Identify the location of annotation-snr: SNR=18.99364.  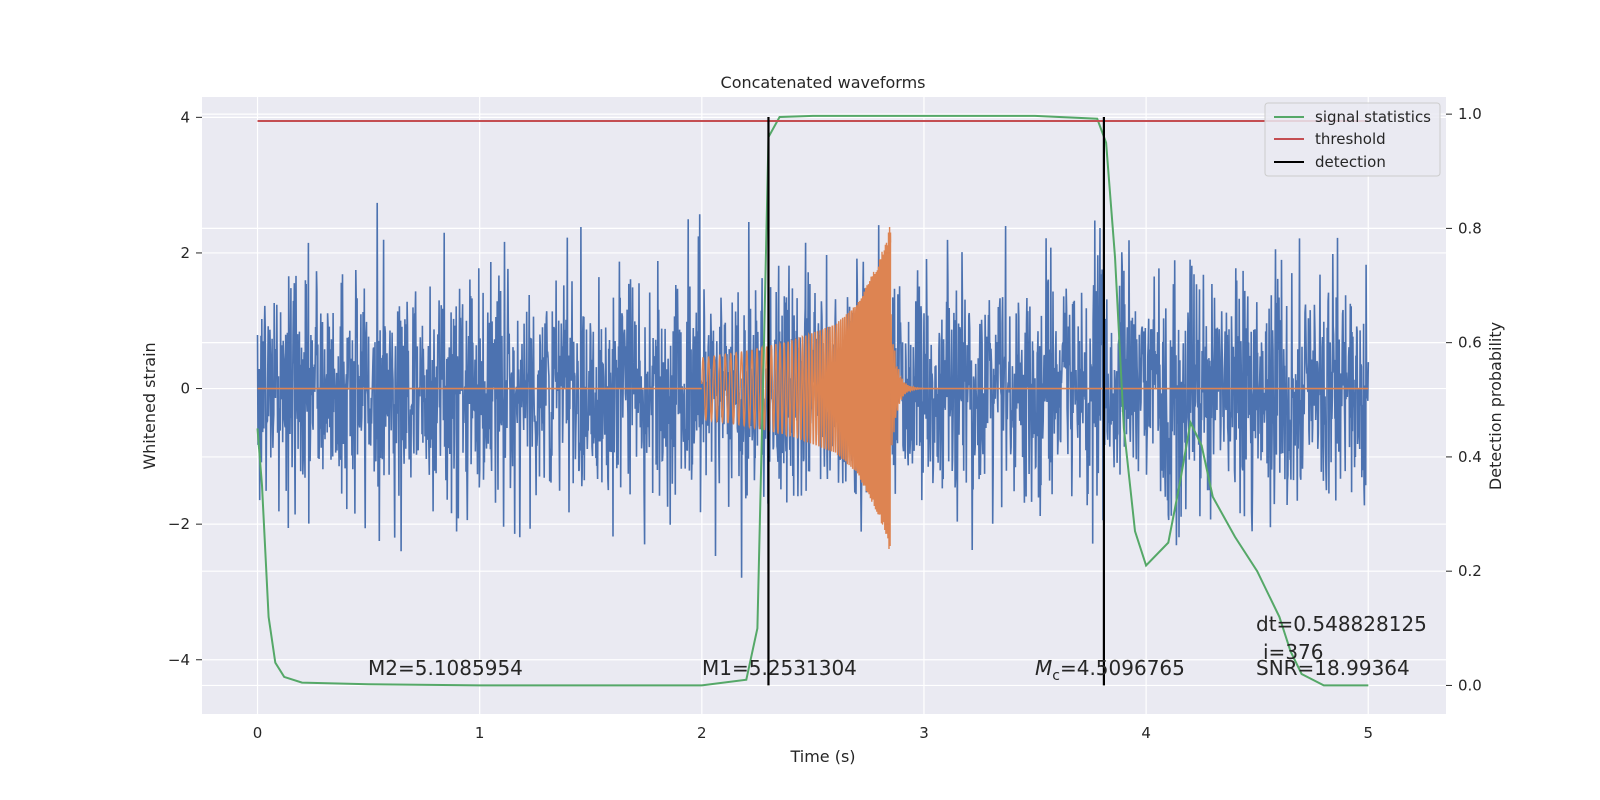
(1333, 668).